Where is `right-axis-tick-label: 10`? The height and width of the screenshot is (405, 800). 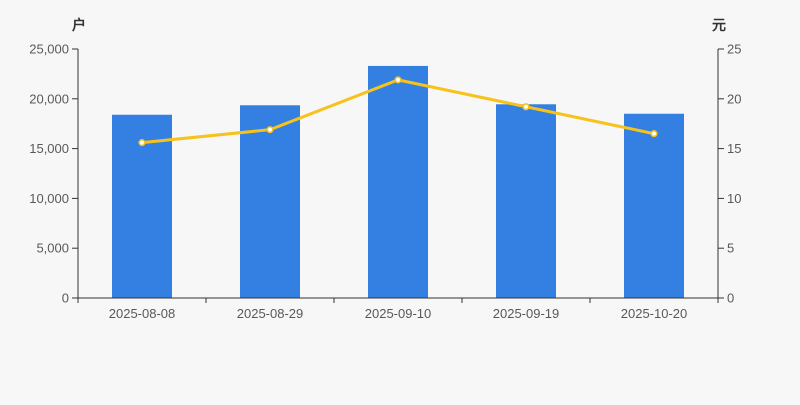 right-axis-tick-label: 10 is located at coordinates (734, 198).